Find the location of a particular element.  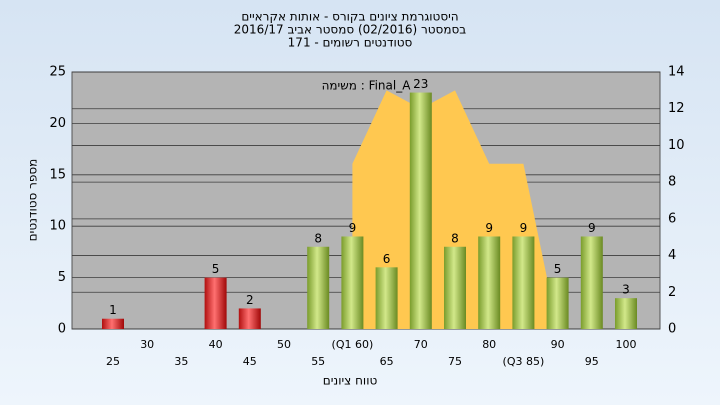

x-tick-label: 25 is located at coordinates (113, 361).